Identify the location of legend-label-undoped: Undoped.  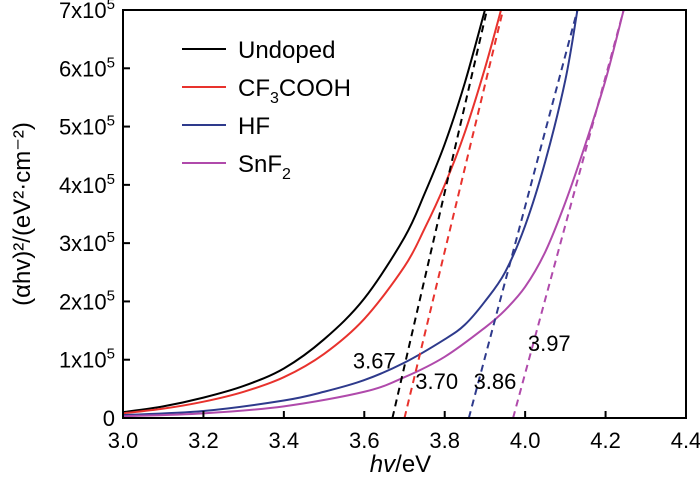
(286, 50).